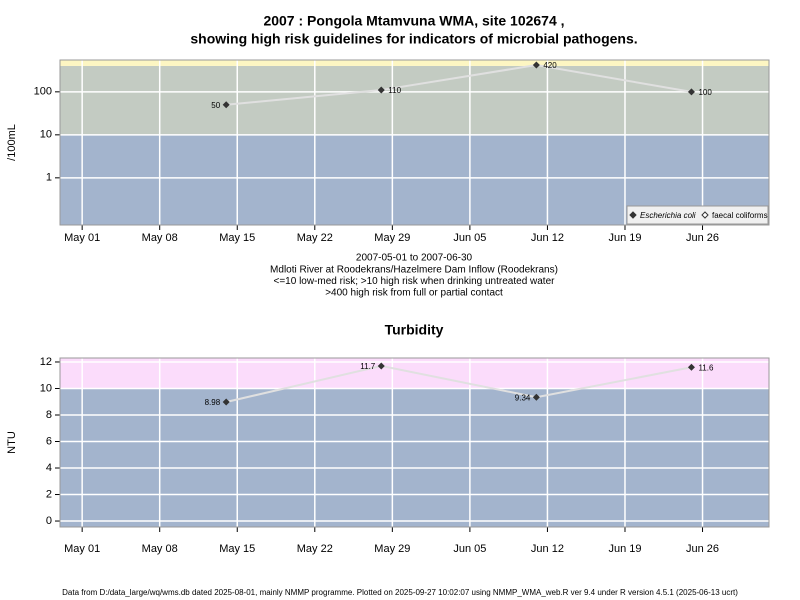 The width and height of the screenshot is (800, 600). What do you see at coordinates (46, 362) in the screenshot?
I see `y-tick-label: 12` at bounding box center [46, 362].